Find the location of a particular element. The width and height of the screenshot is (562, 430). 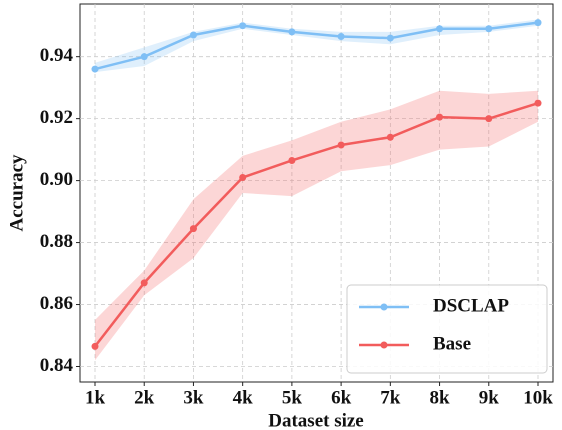

y-tick-label: 0.92 is located at coordinates (56, 117).